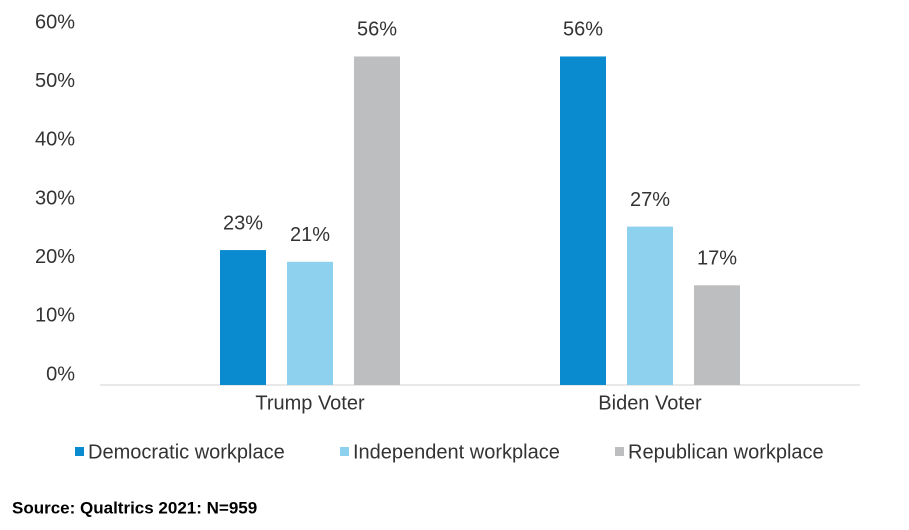 The image size is (909, 530). Describe the element at coordinates (310, 235) in the screenshot. I see `value-label: 21%` at that location.